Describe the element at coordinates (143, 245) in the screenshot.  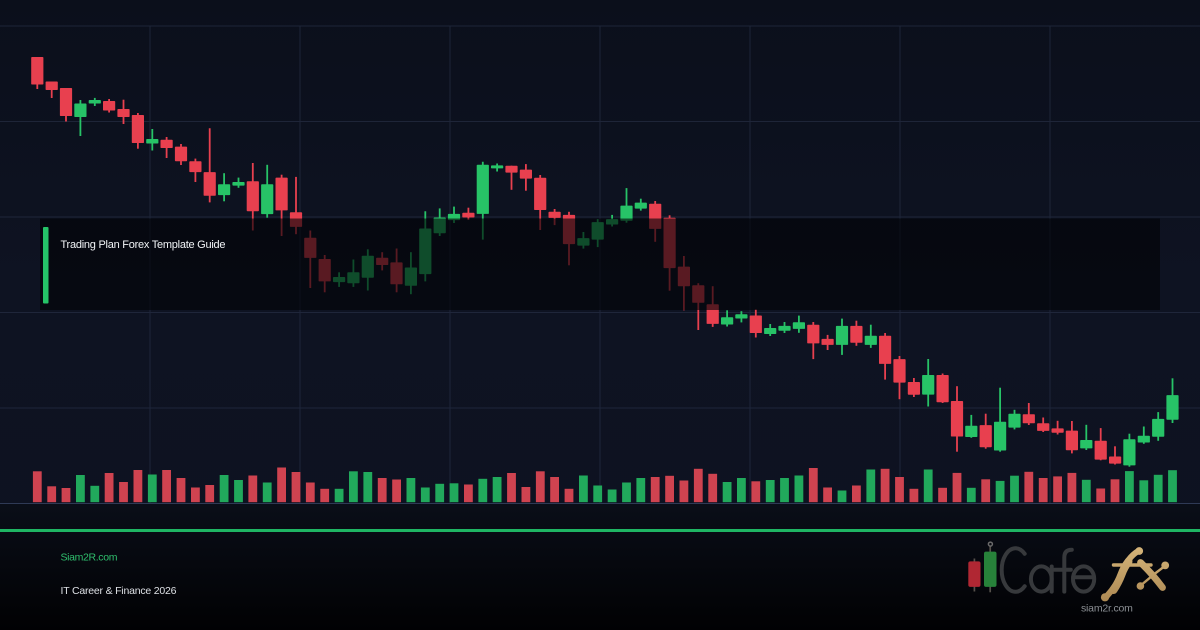
I see `svg-text:Trading Plan Forex Template Gu: Trading Plan Forex Template Guide` at that location.